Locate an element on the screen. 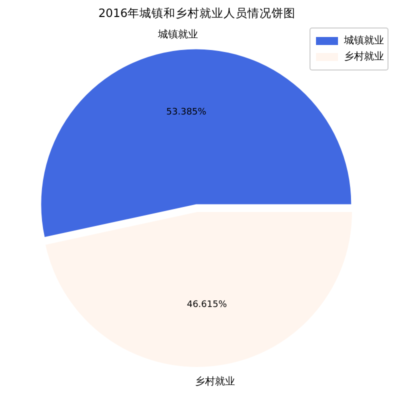 The image size is (394, 410). chart-title: 2016年城镇和乡村就业人员情况饼图 is located at coordinates (197, 13).